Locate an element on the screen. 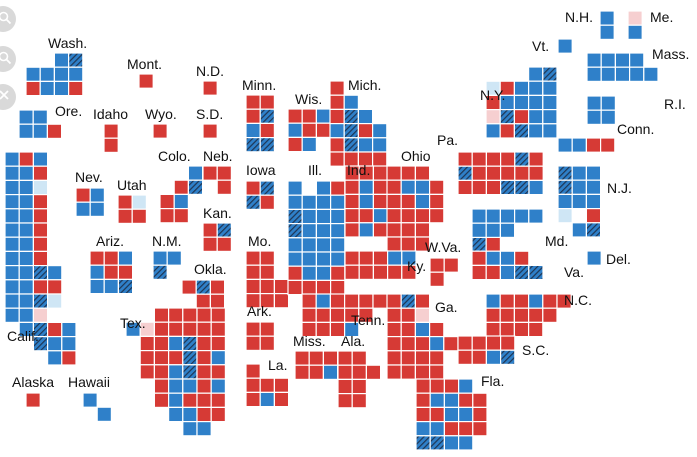 The width and height of the screenshot is (697, 457). district-tile-iowa-flipped is located at coordinates (267, 188).